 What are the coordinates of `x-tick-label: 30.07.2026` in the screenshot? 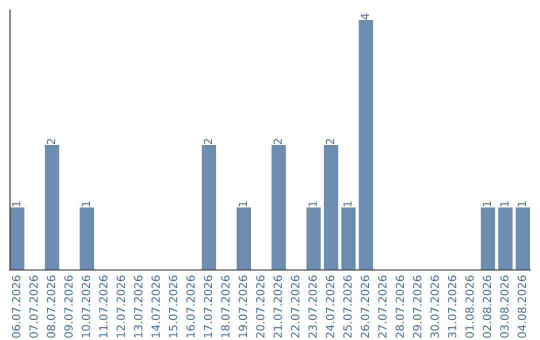 It's located at (434, 307).